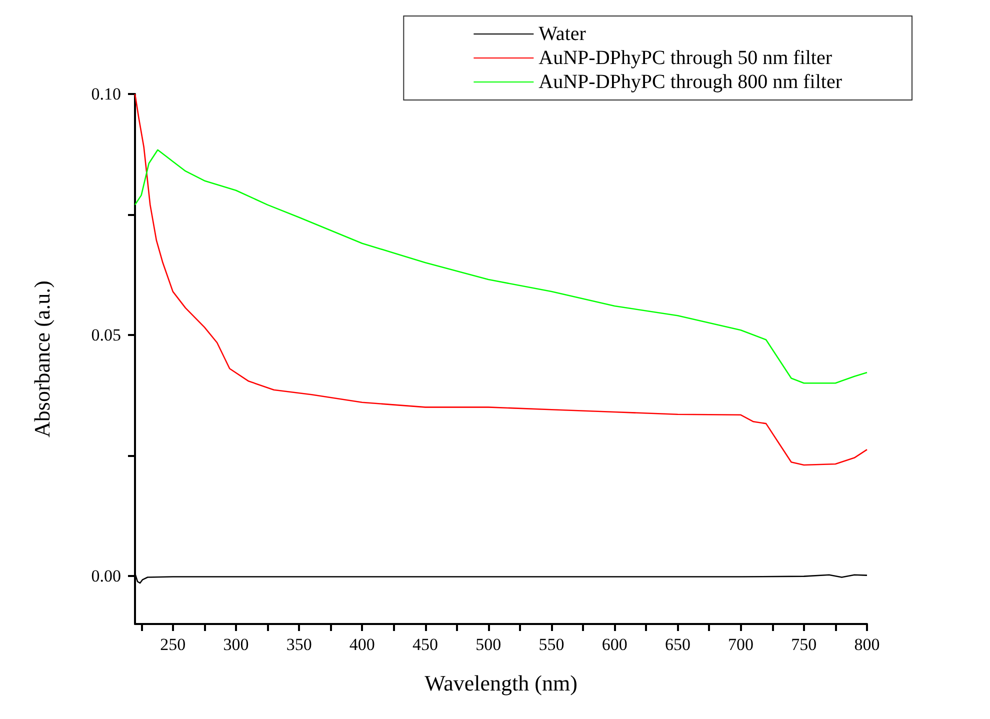  What do you see at coordinates (741, 644) in the screenshot?
I see `x-tick-label: 700` at bounding box center [741, 644].